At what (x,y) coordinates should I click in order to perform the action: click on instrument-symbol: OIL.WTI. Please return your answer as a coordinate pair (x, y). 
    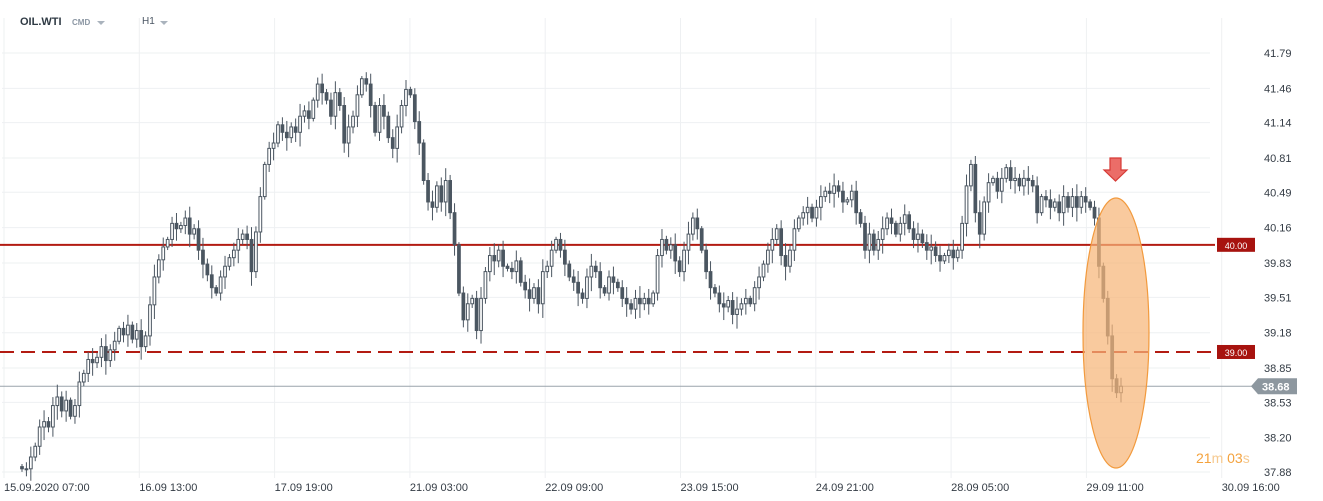
    Looking at the image, I should click on (41, 22).